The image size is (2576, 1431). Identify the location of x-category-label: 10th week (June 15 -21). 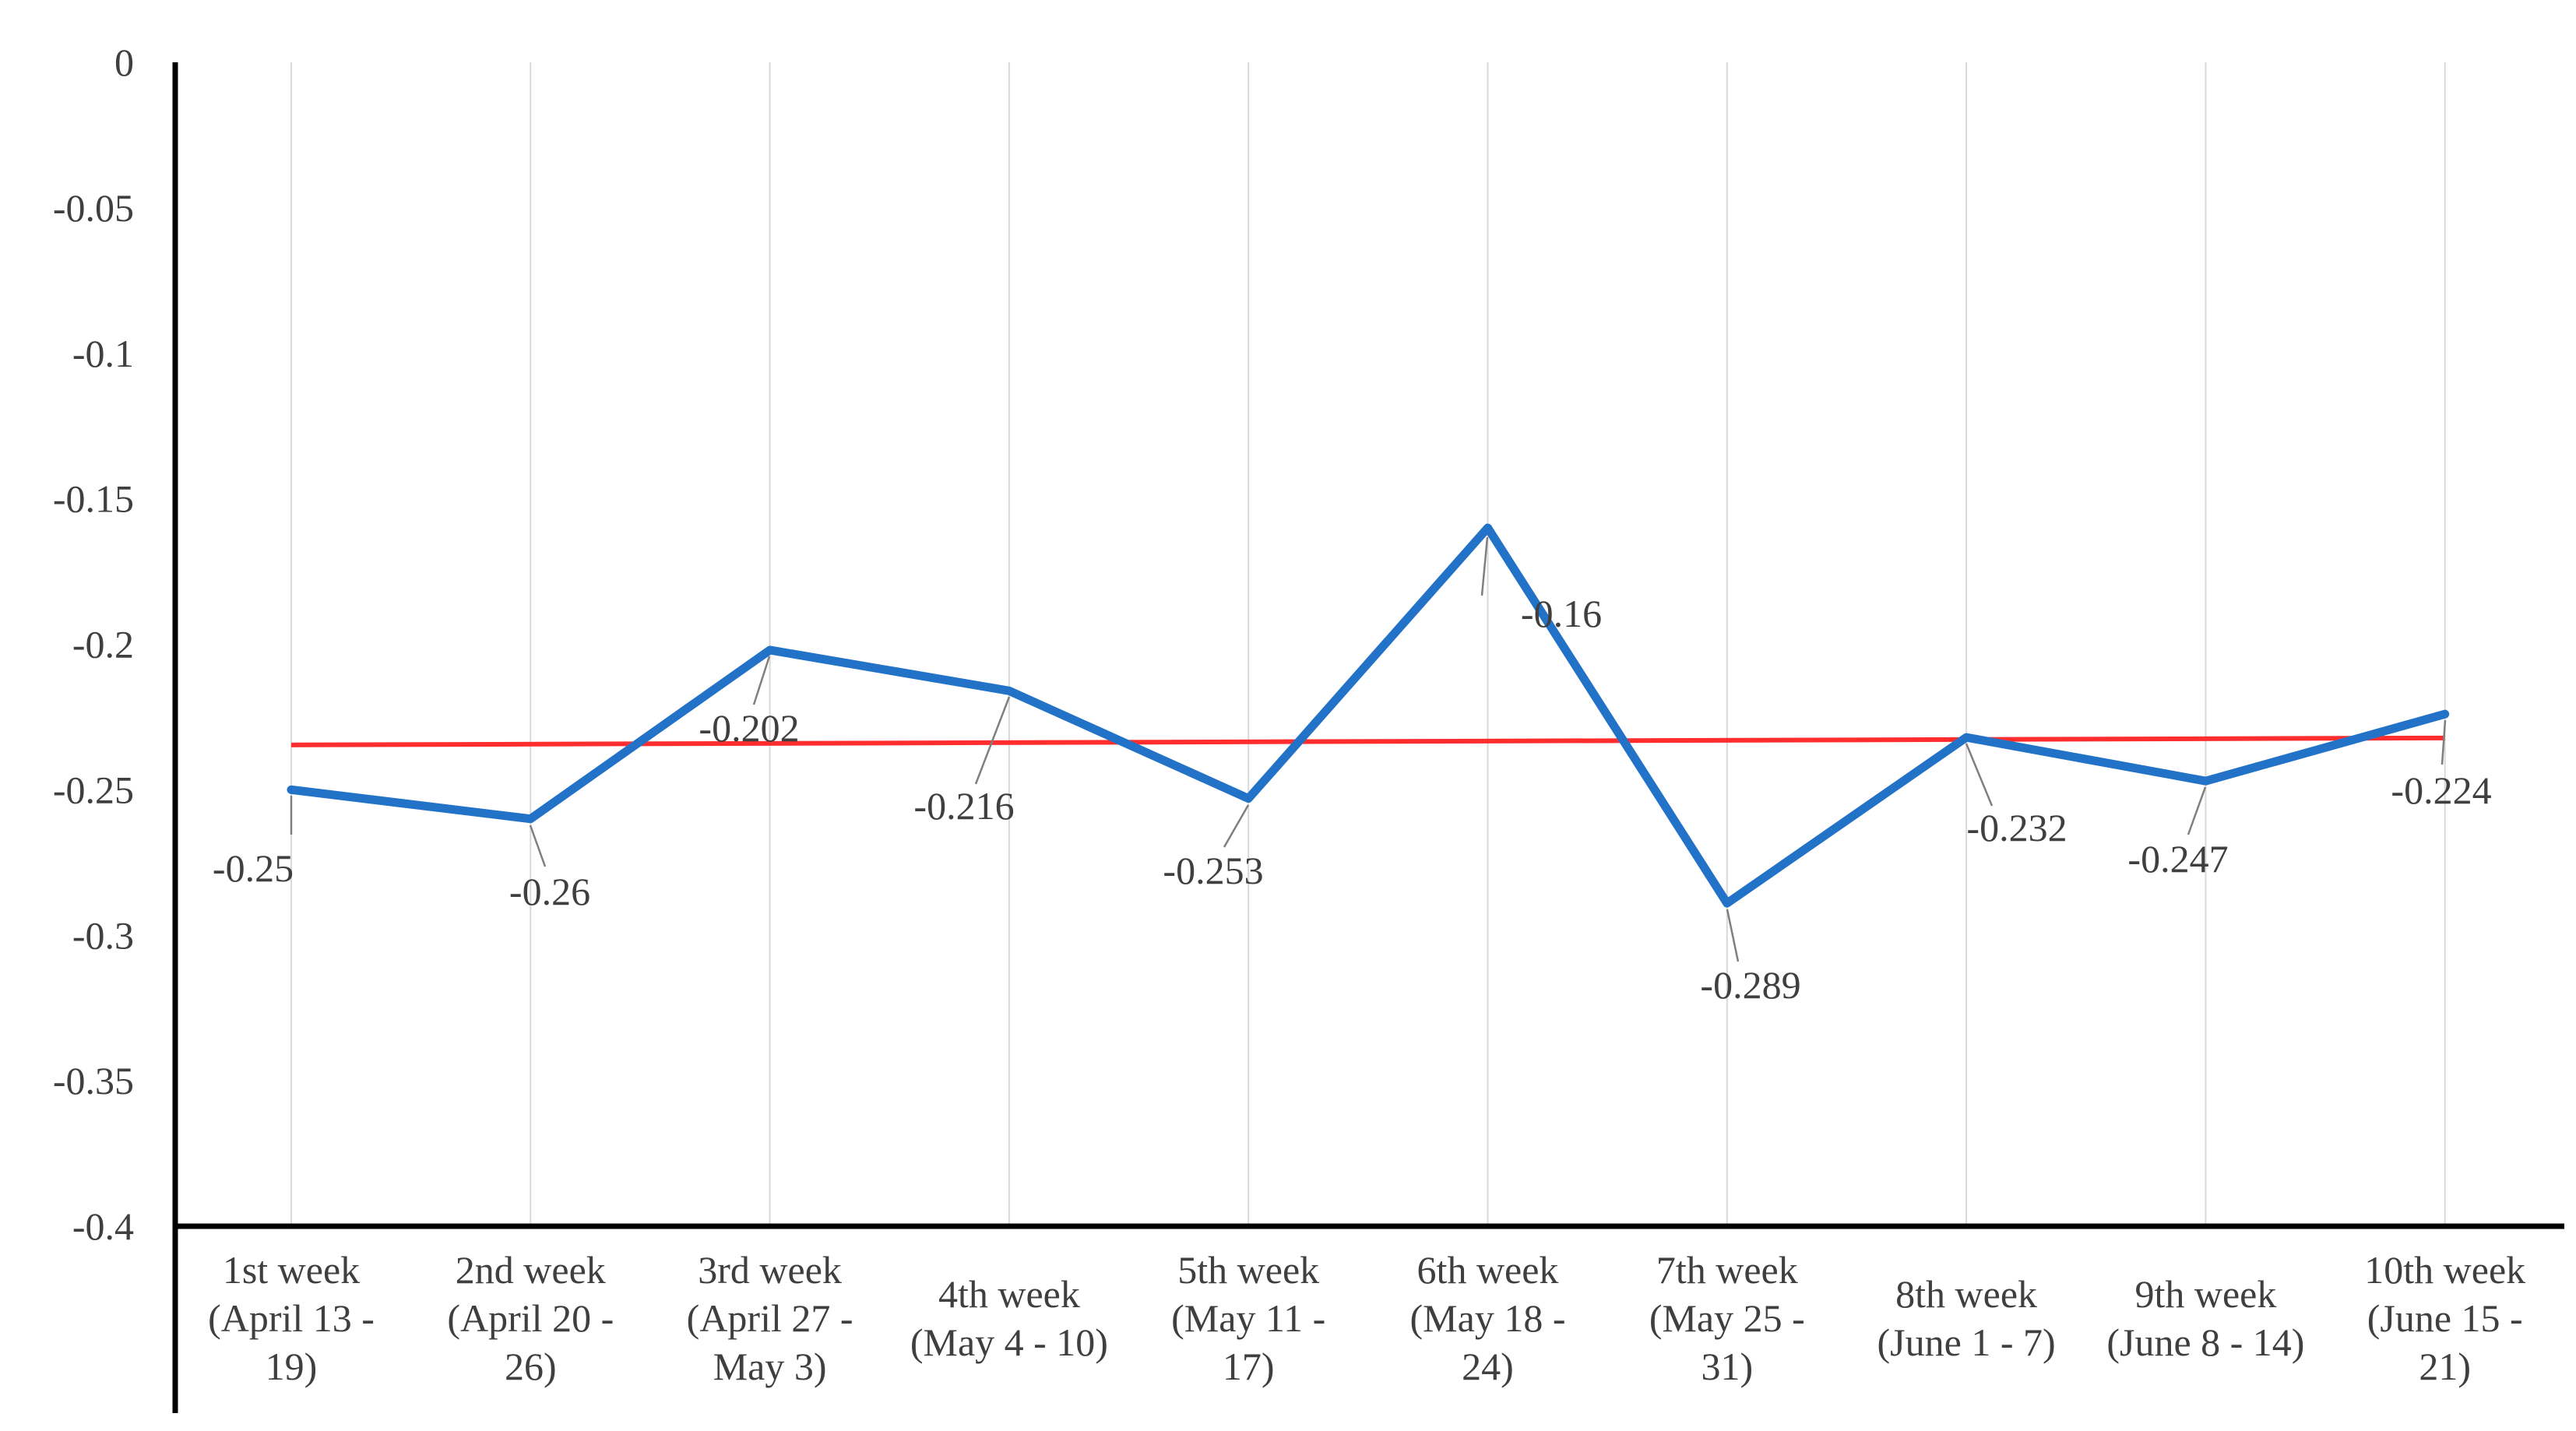
(2444, 1318).